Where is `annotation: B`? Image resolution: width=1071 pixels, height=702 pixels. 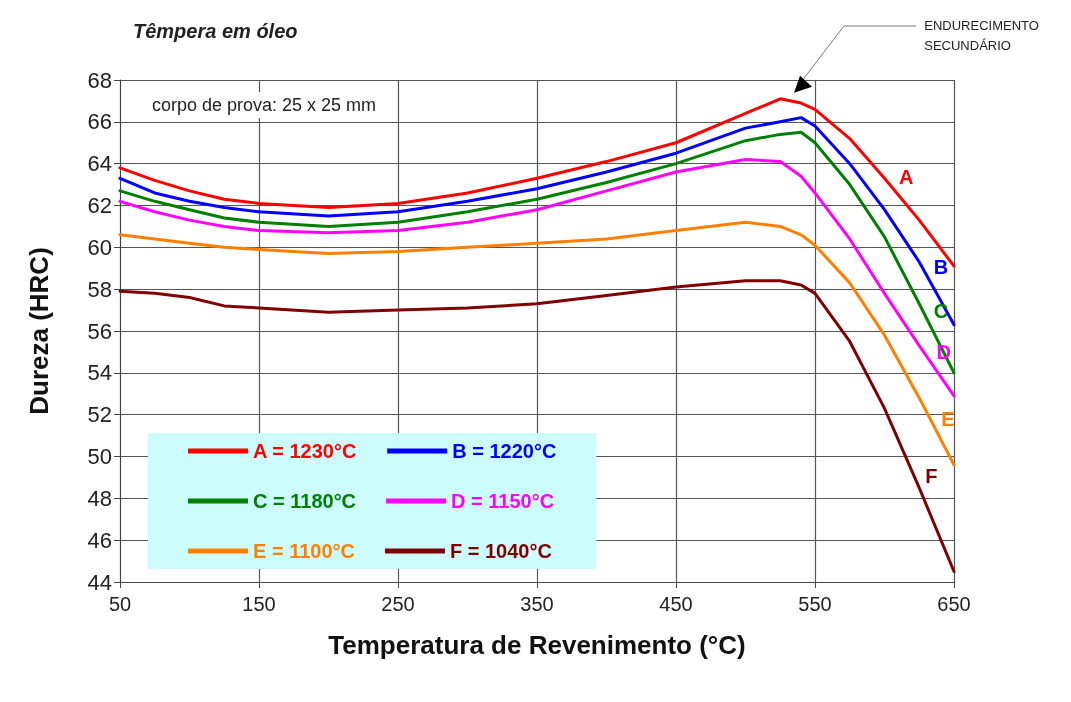 annotation: B is located at coordinates (941, 266).